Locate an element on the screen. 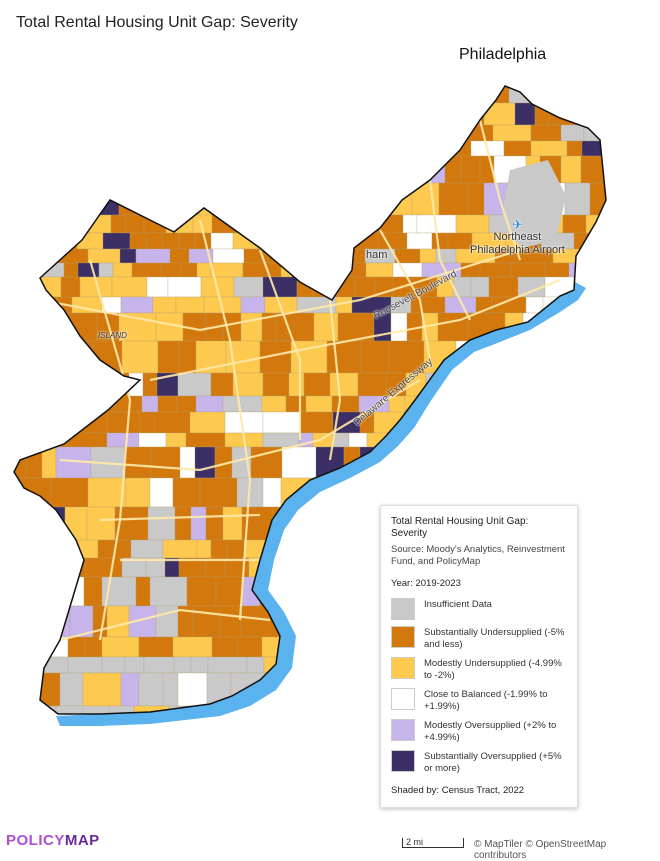 The image size is (660, 861). map-attribution: © MapTiler © OpenStreetMap contributors is located at coordinates (540, 850).